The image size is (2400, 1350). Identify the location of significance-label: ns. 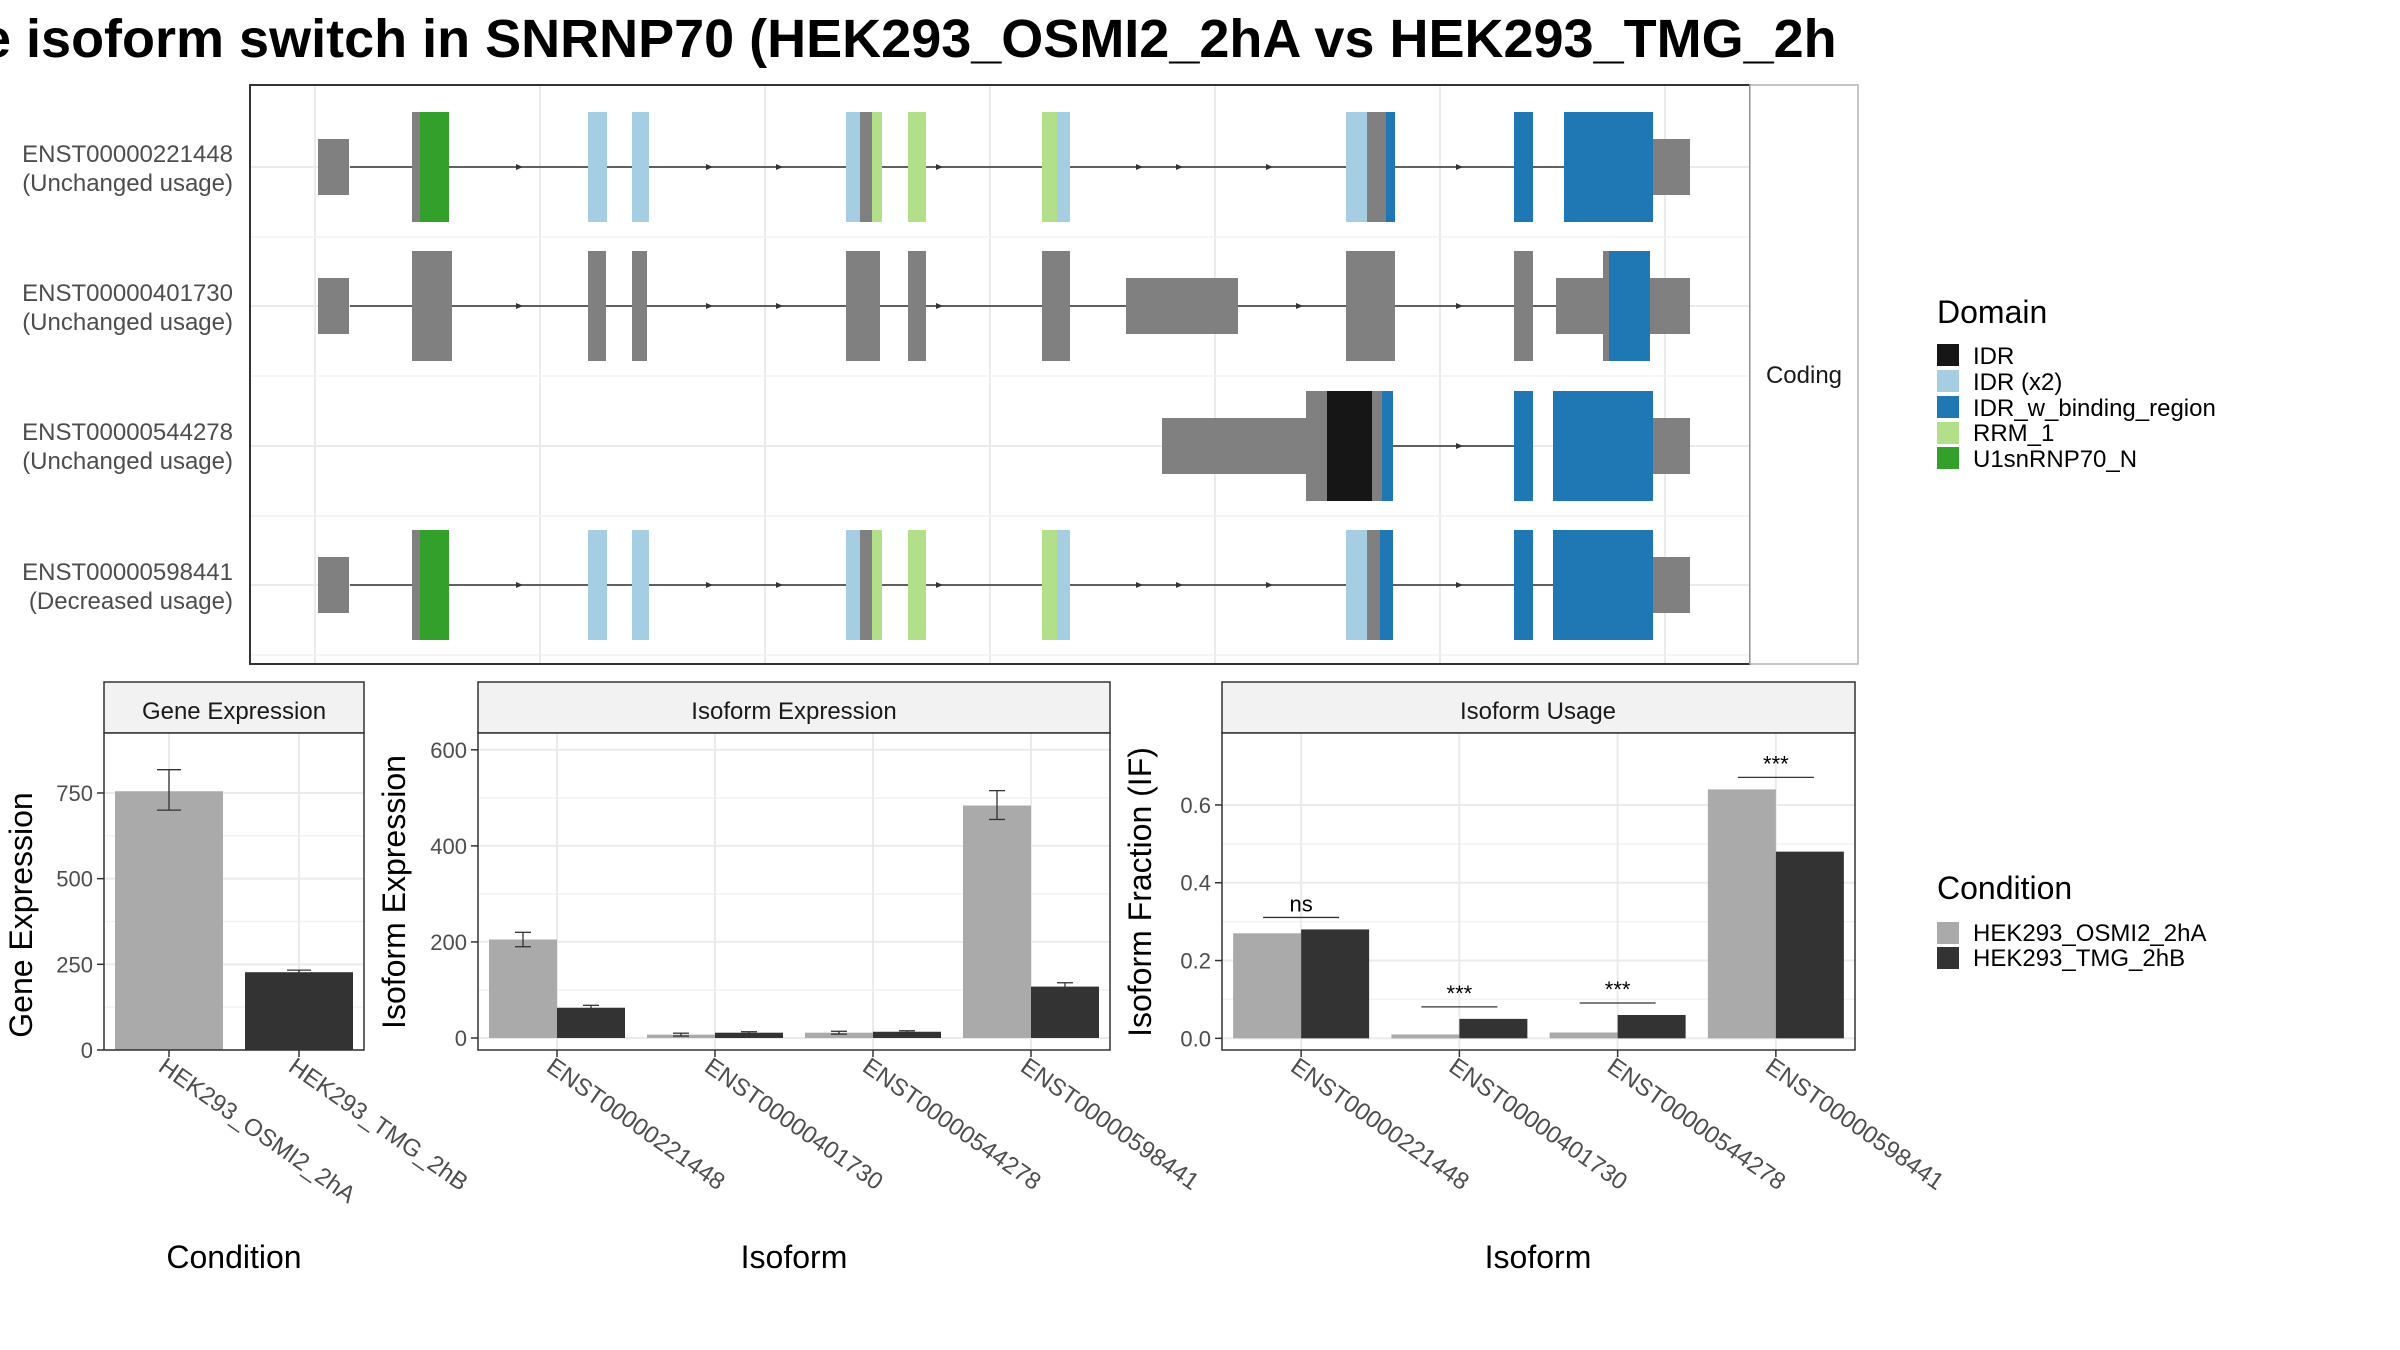
(1301, 903).